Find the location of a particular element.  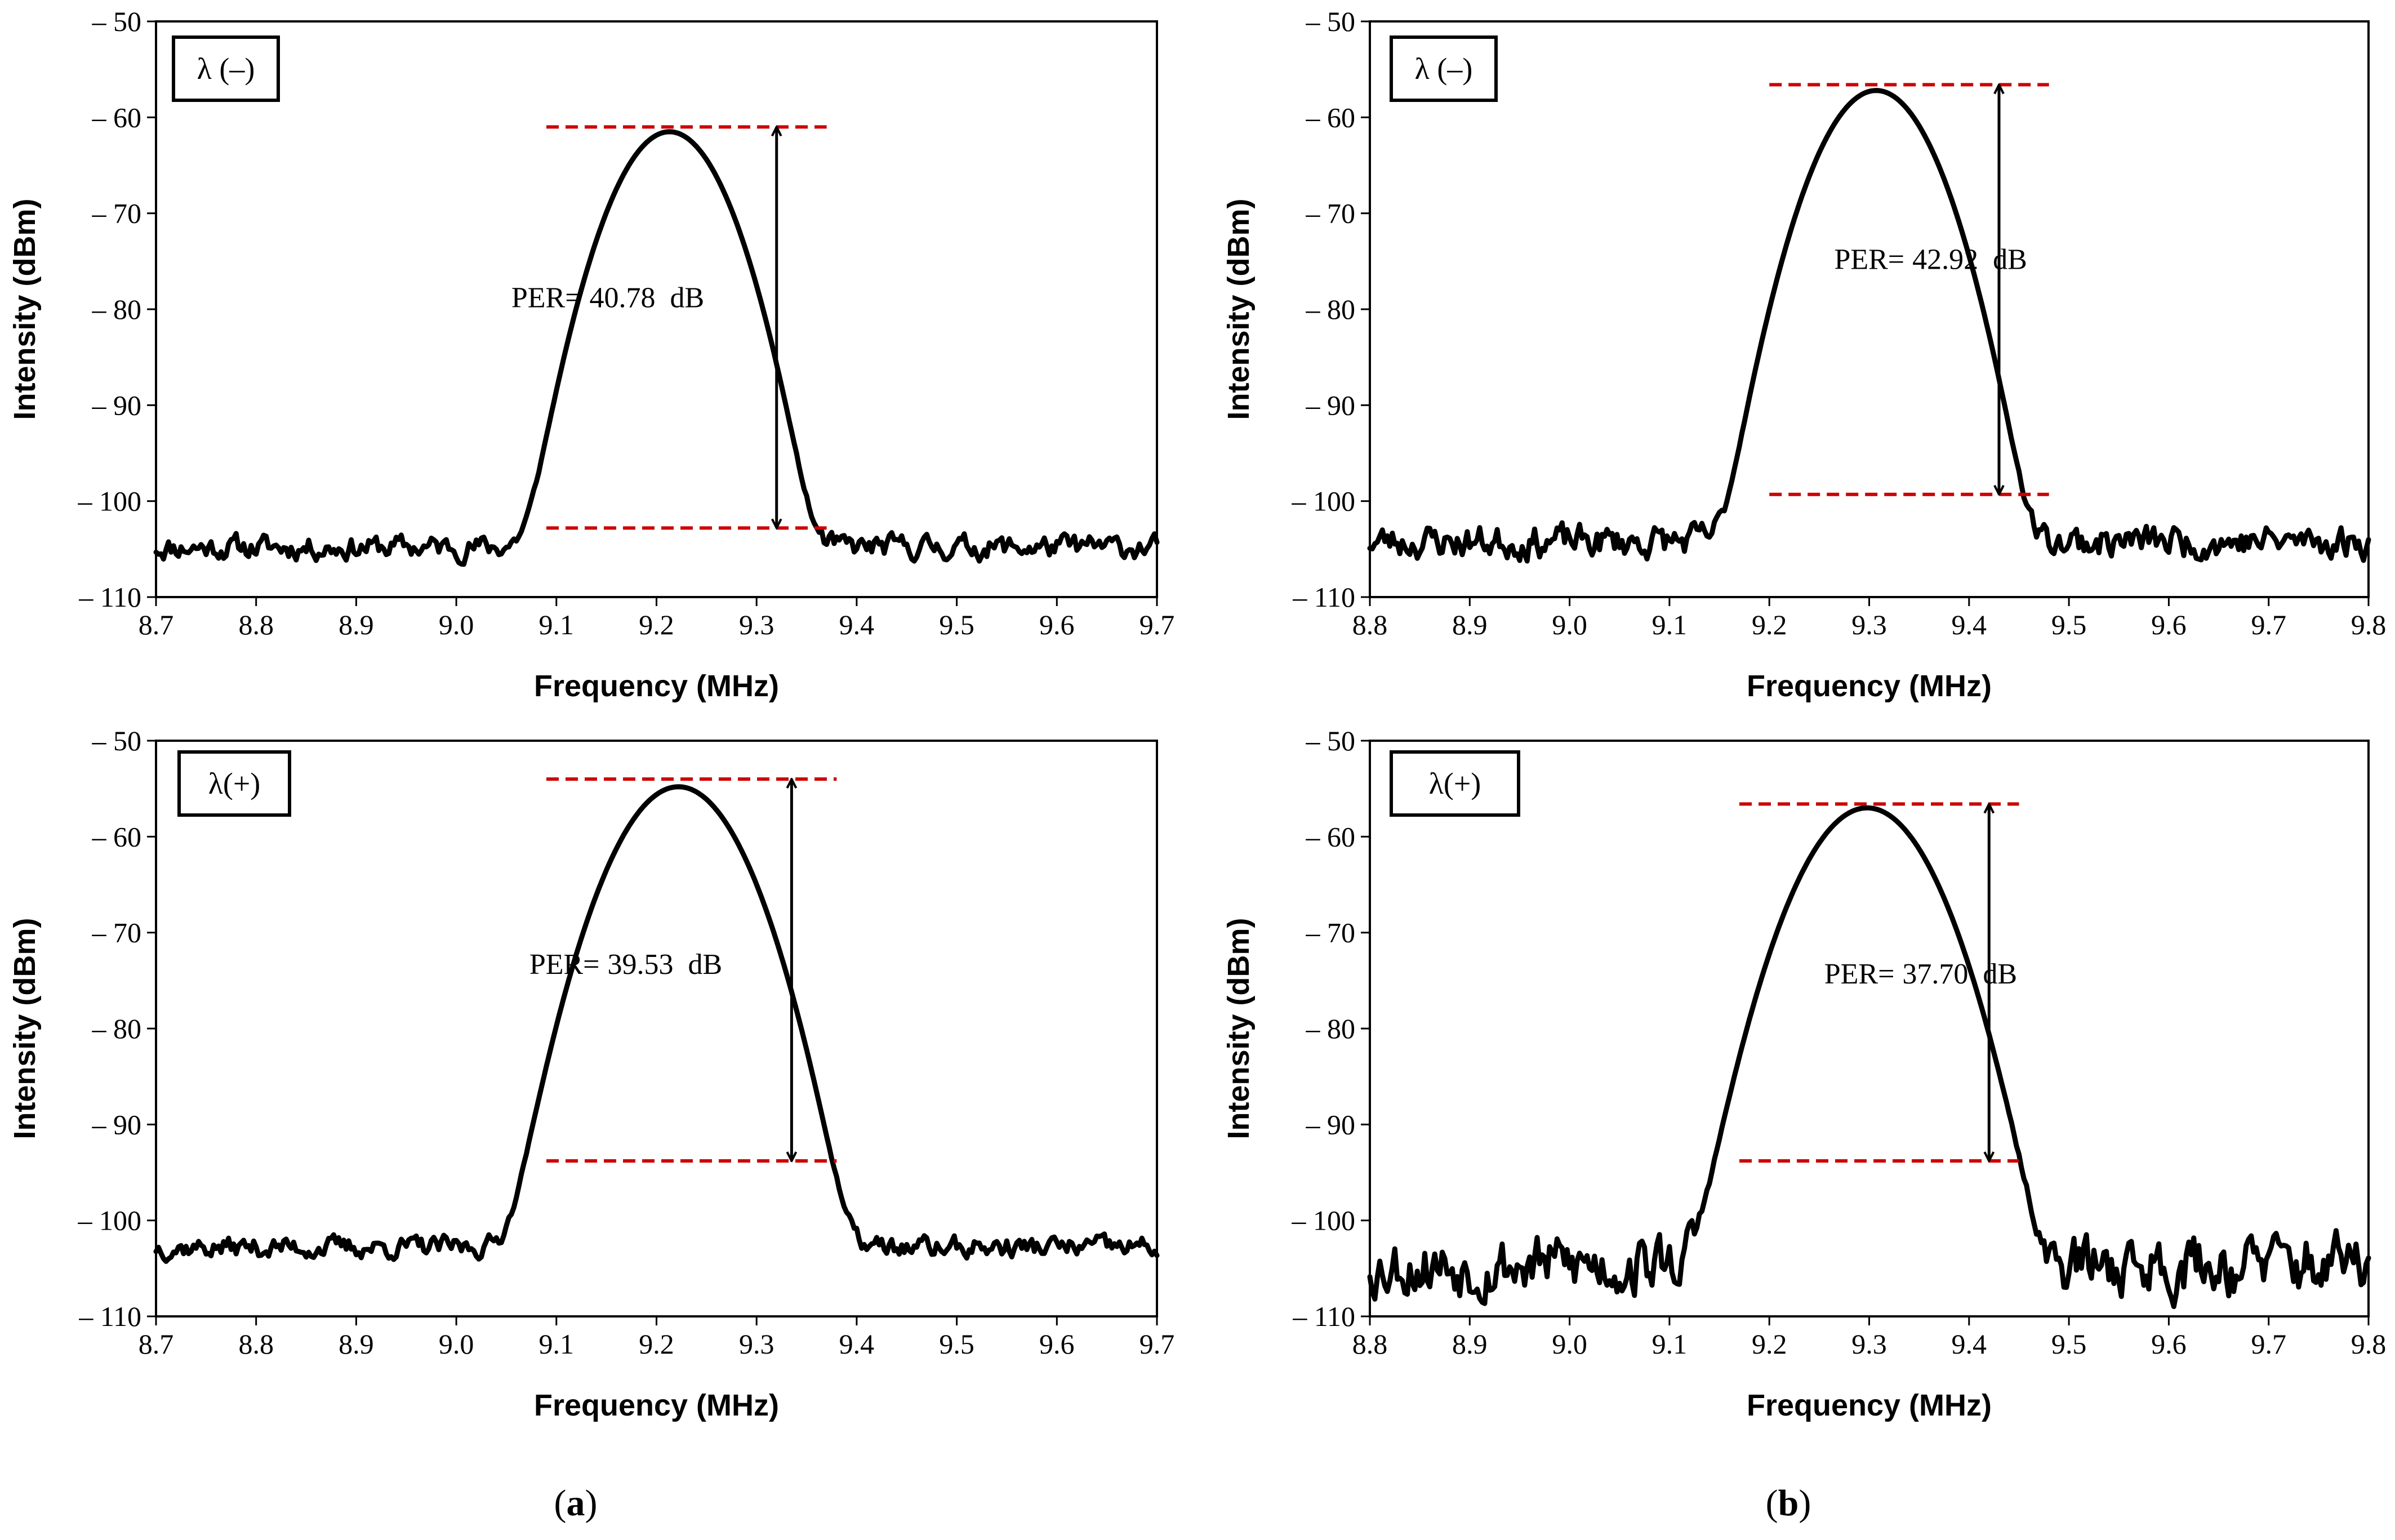

per-annotation: PER= 37.70 dB is located at coordinates (1920, 974).